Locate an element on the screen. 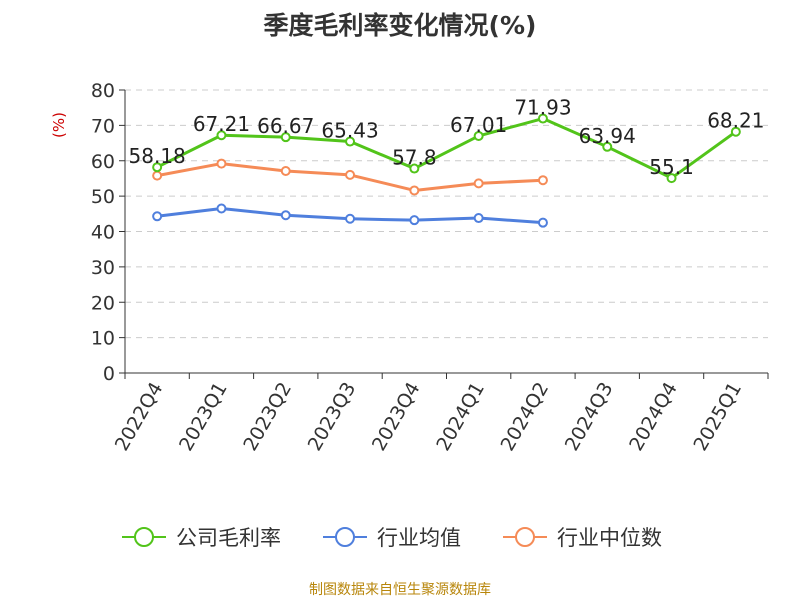  data-label: 67.01 is located at coordinates (478, 125).